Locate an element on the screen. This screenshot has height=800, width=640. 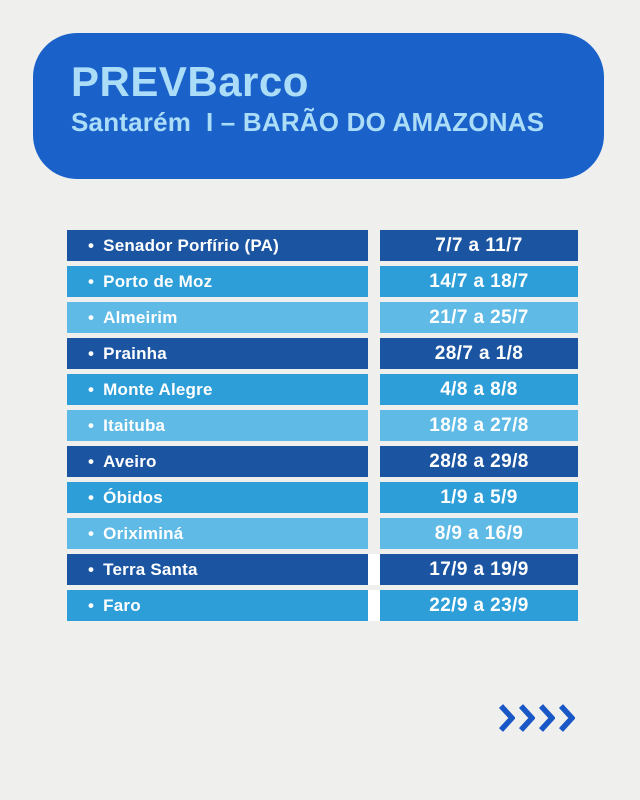
location-cell: • Porto de Moz is located at coordinates (217, 281).